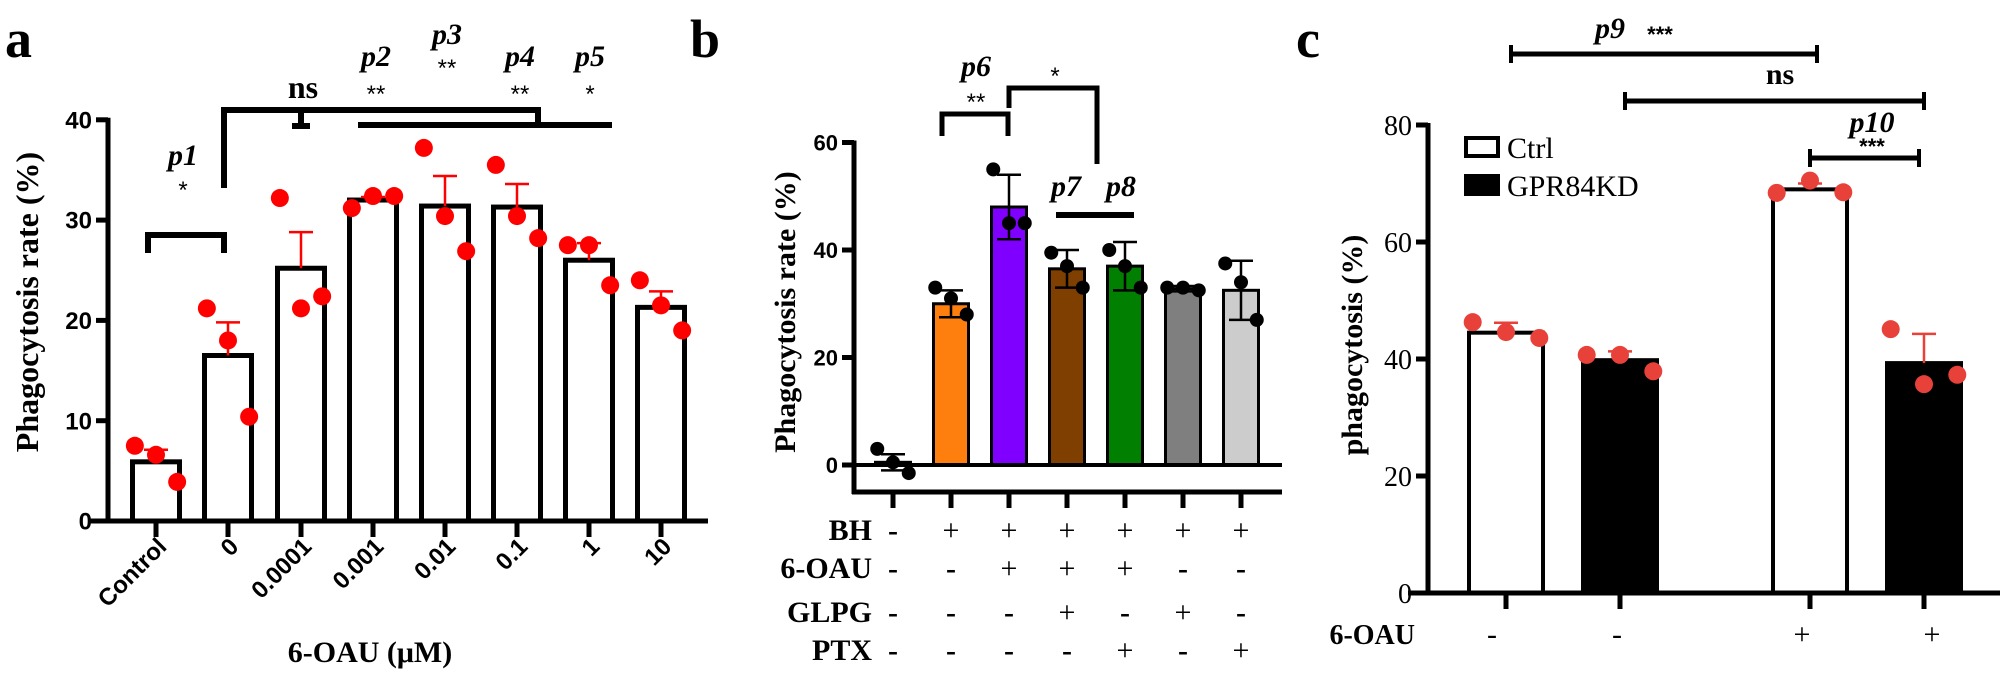 The height and width of the screenshot is (677, 2000). Describe the element at coordinates (974, 66) in the screenshot. I see `significance-label: p6` at that location.